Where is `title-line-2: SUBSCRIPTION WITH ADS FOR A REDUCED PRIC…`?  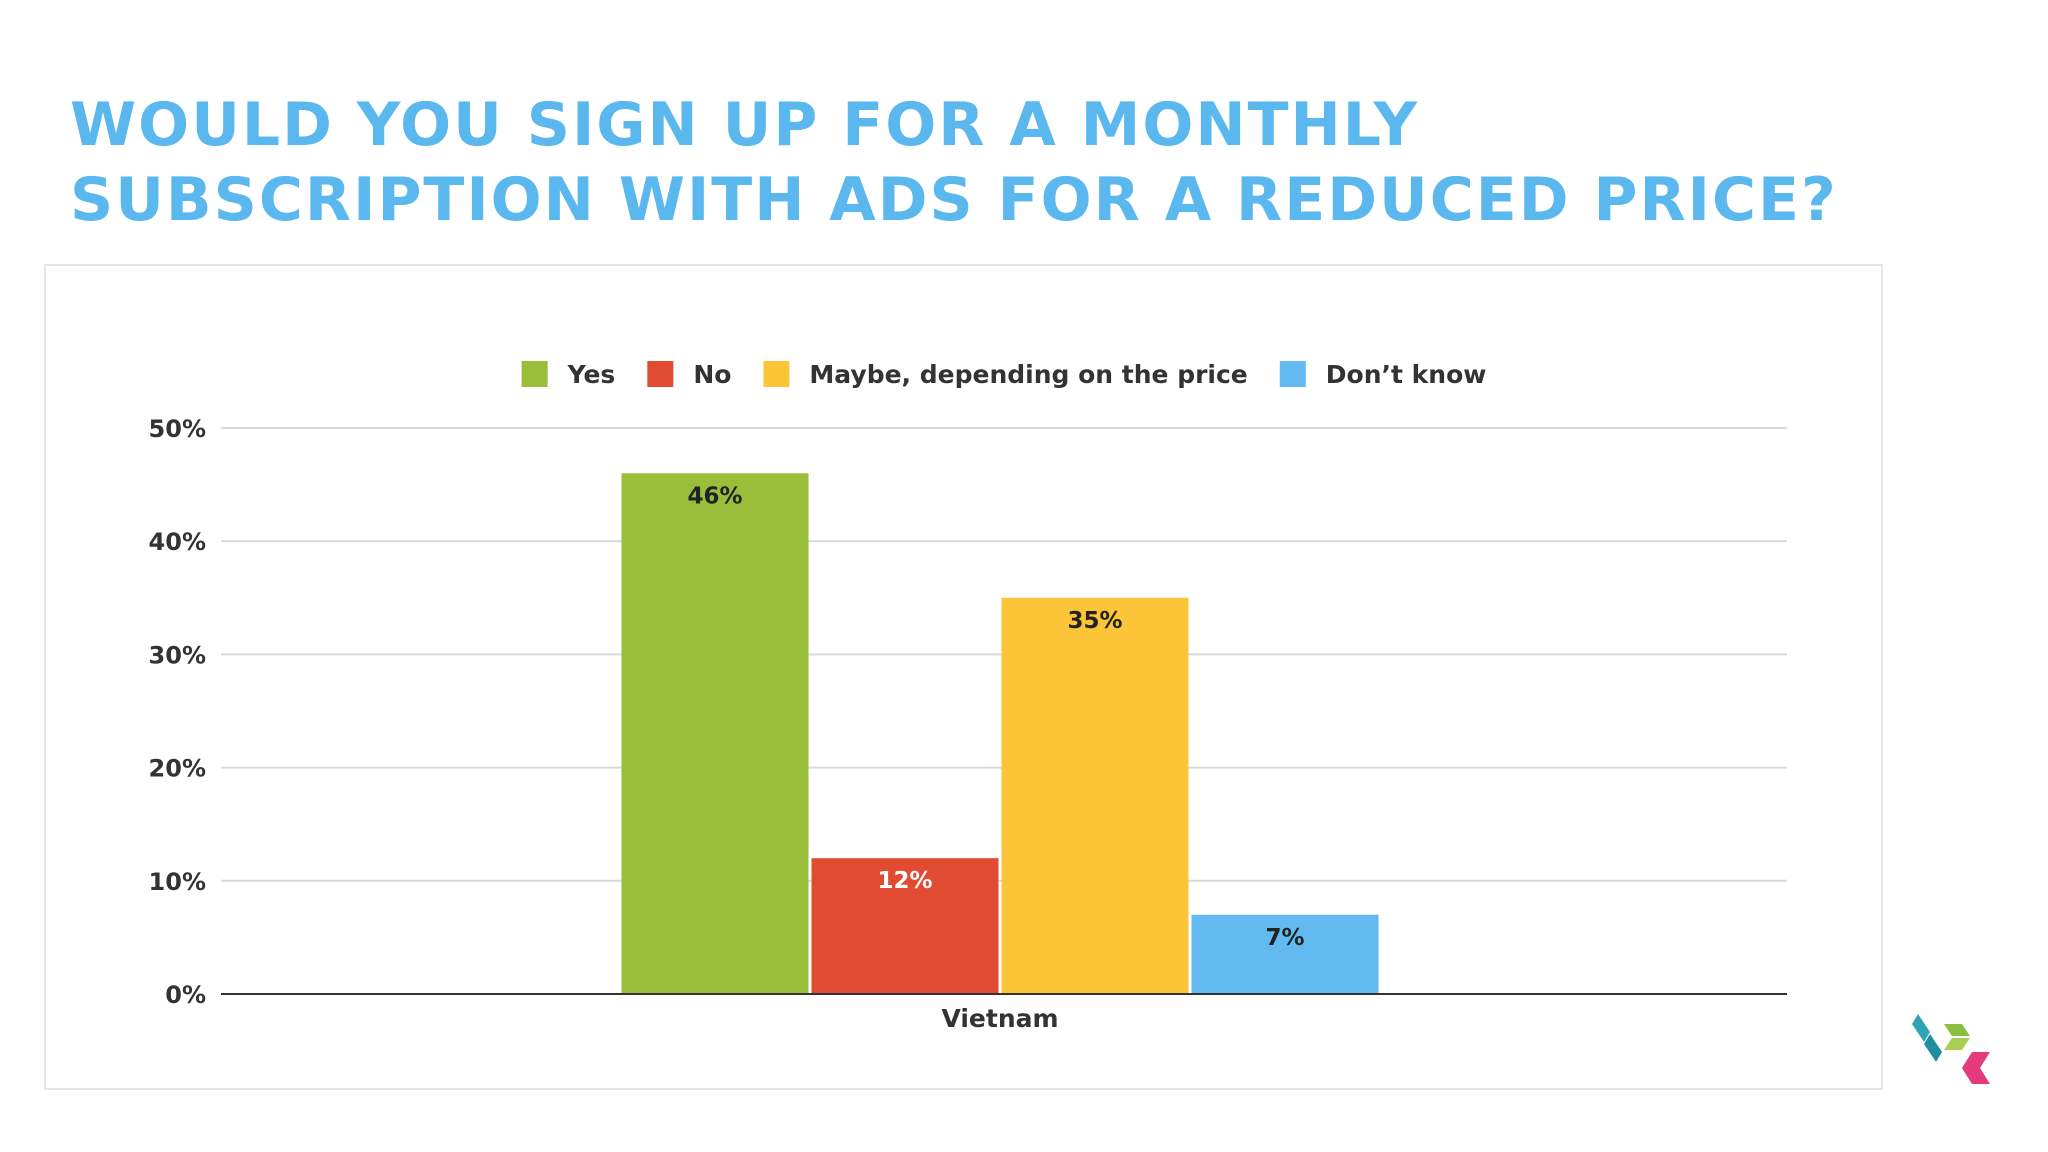
title-line-2: SUBSCRIPTION WITH ADS FOR A REDUCED PRIC… is located at coordinates (954, 200).